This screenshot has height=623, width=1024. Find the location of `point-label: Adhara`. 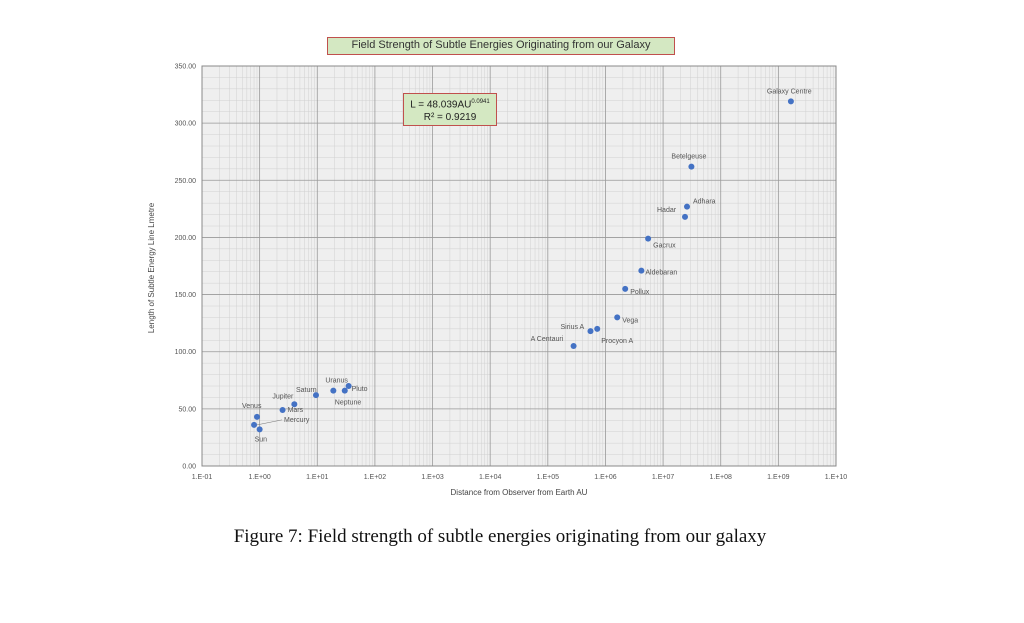

point-label: Adhara is located at coordinates (704, 202).